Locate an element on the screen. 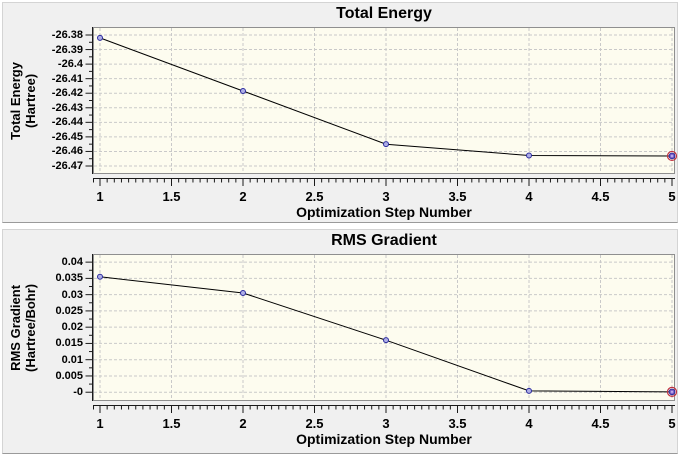 This screenshot has width=680, height=456. chart-title: RMS Gradient is located at coordinates (384, 240).